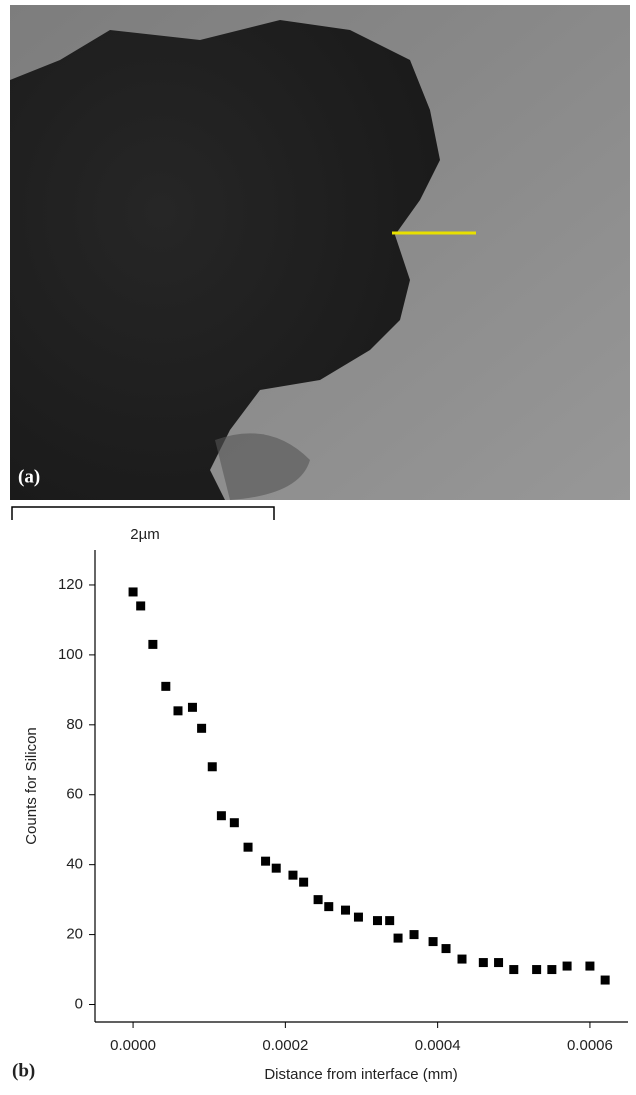 Image resolution: width=636 pixels, height=1095 pixels. What do you see at coordinates (143, 513) in the screenshot?
I see `scale-bar-line` at bounding box center [143, 513].